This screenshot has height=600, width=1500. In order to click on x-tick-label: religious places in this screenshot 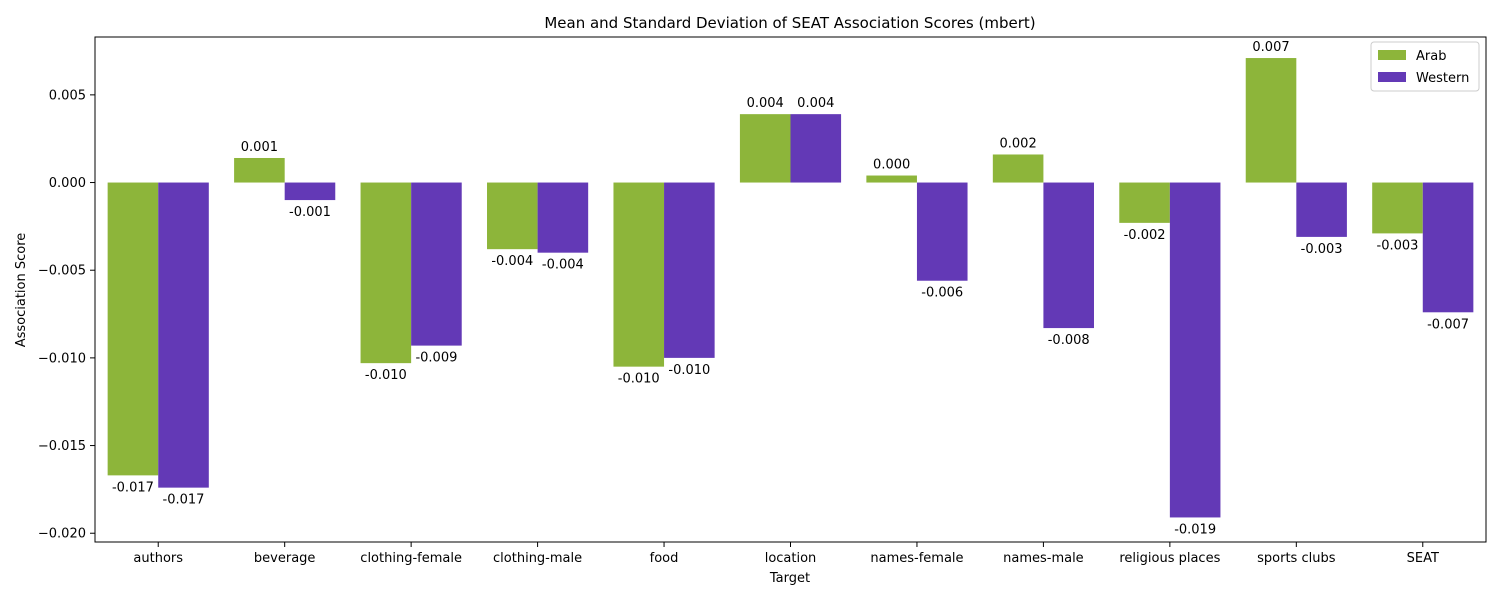, I will do `click(1169, 558)`.